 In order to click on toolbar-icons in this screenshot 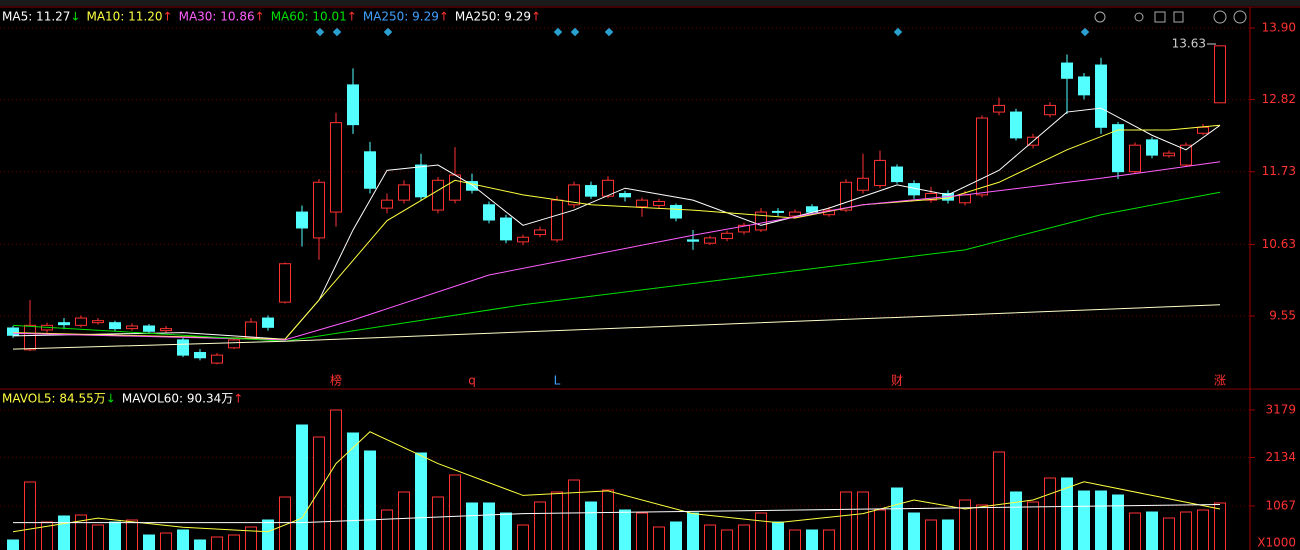, I will do `click(1170, 17)`.